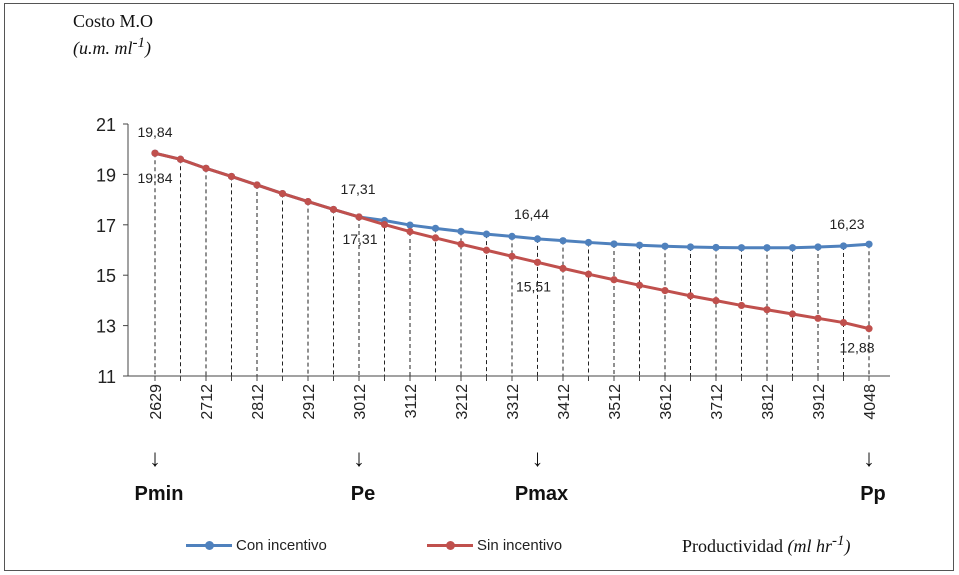 Image resolution: width=959 pixels, height=575 pixels. Describe the element at coordinates (159, 494) in the screenshot. I see `marker-label: Pmin` at that location.